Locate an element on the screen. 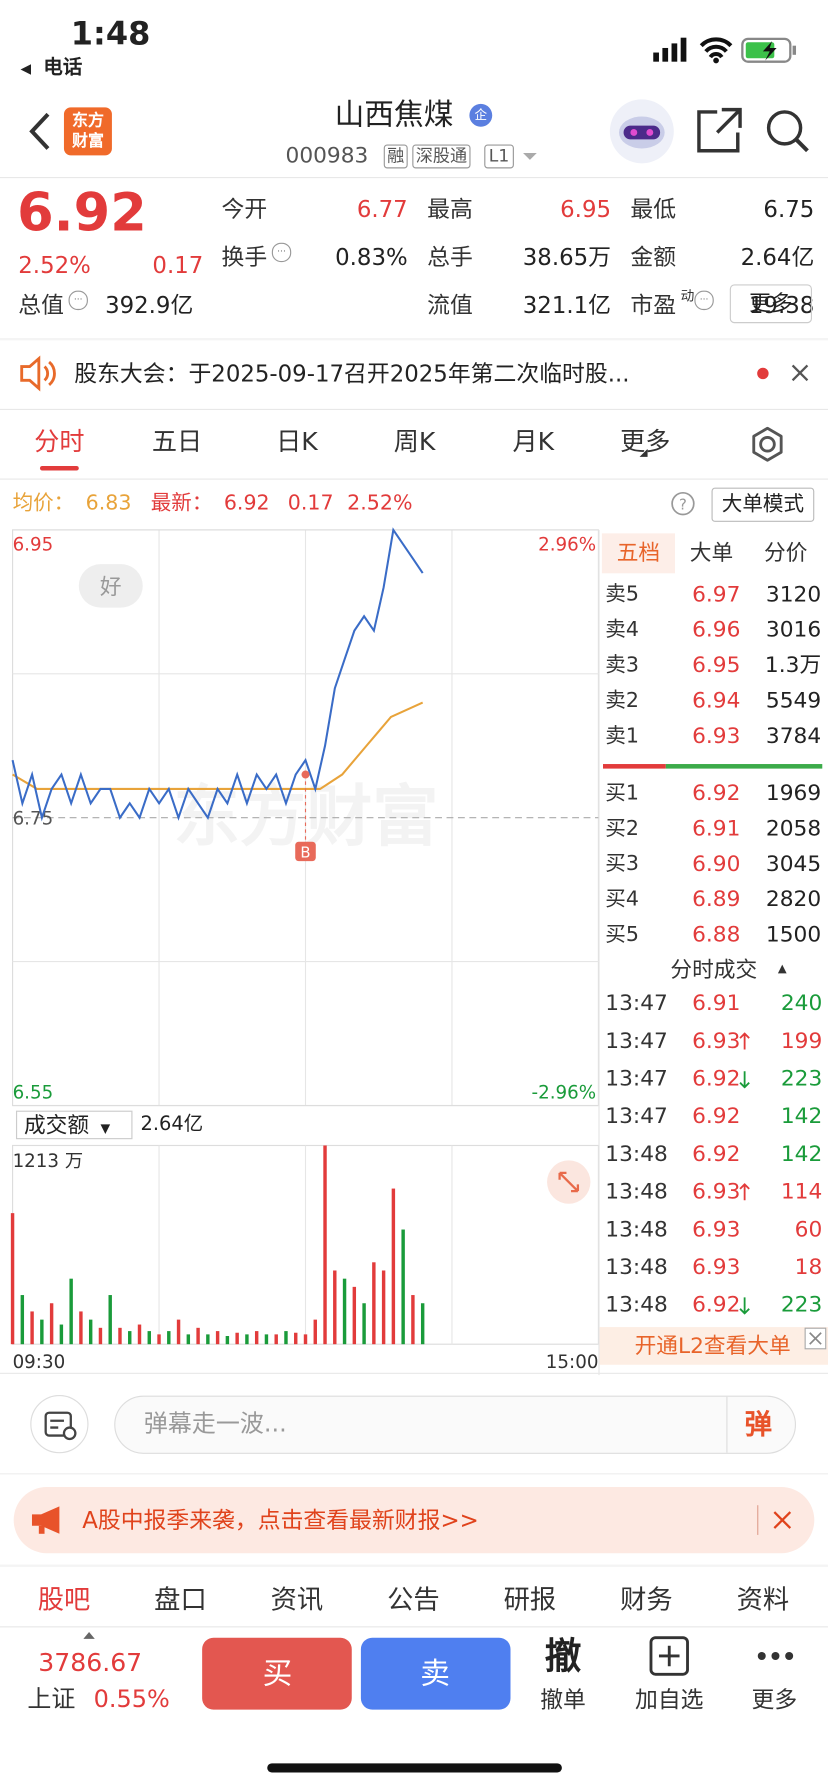 Image resolution: width=828 pixels, height=1792 pixels. level-volume: 2058 is located at coordinates (793, 829).